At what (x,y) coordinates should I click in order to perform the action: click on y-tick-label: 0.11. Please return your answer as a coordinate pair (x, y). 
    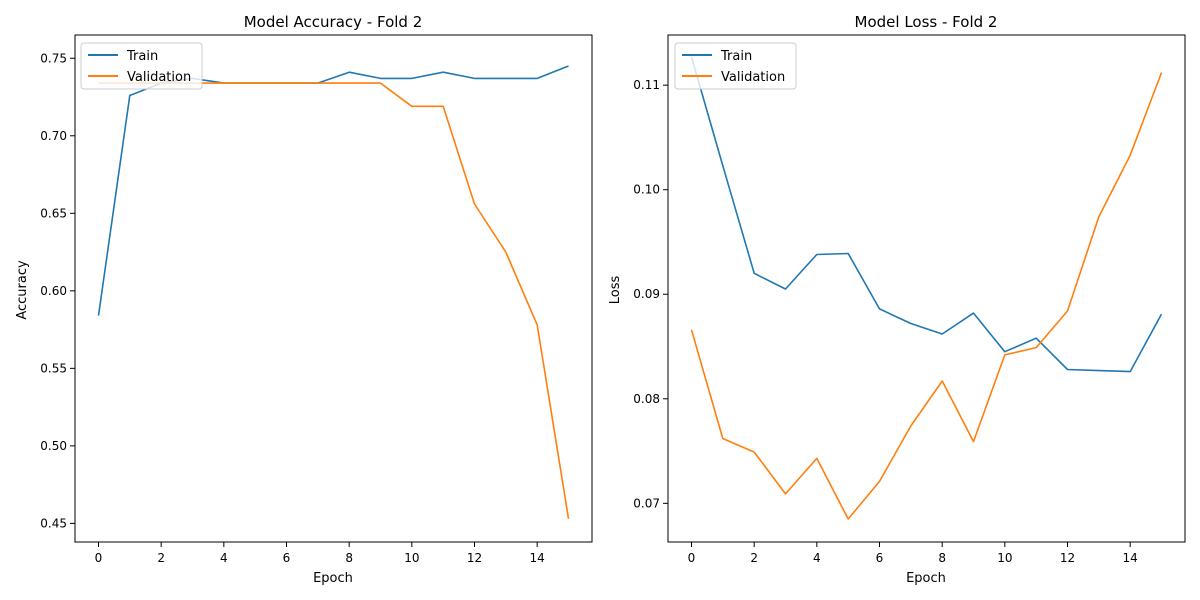
    Looking at the image, I should click on (646, 85).